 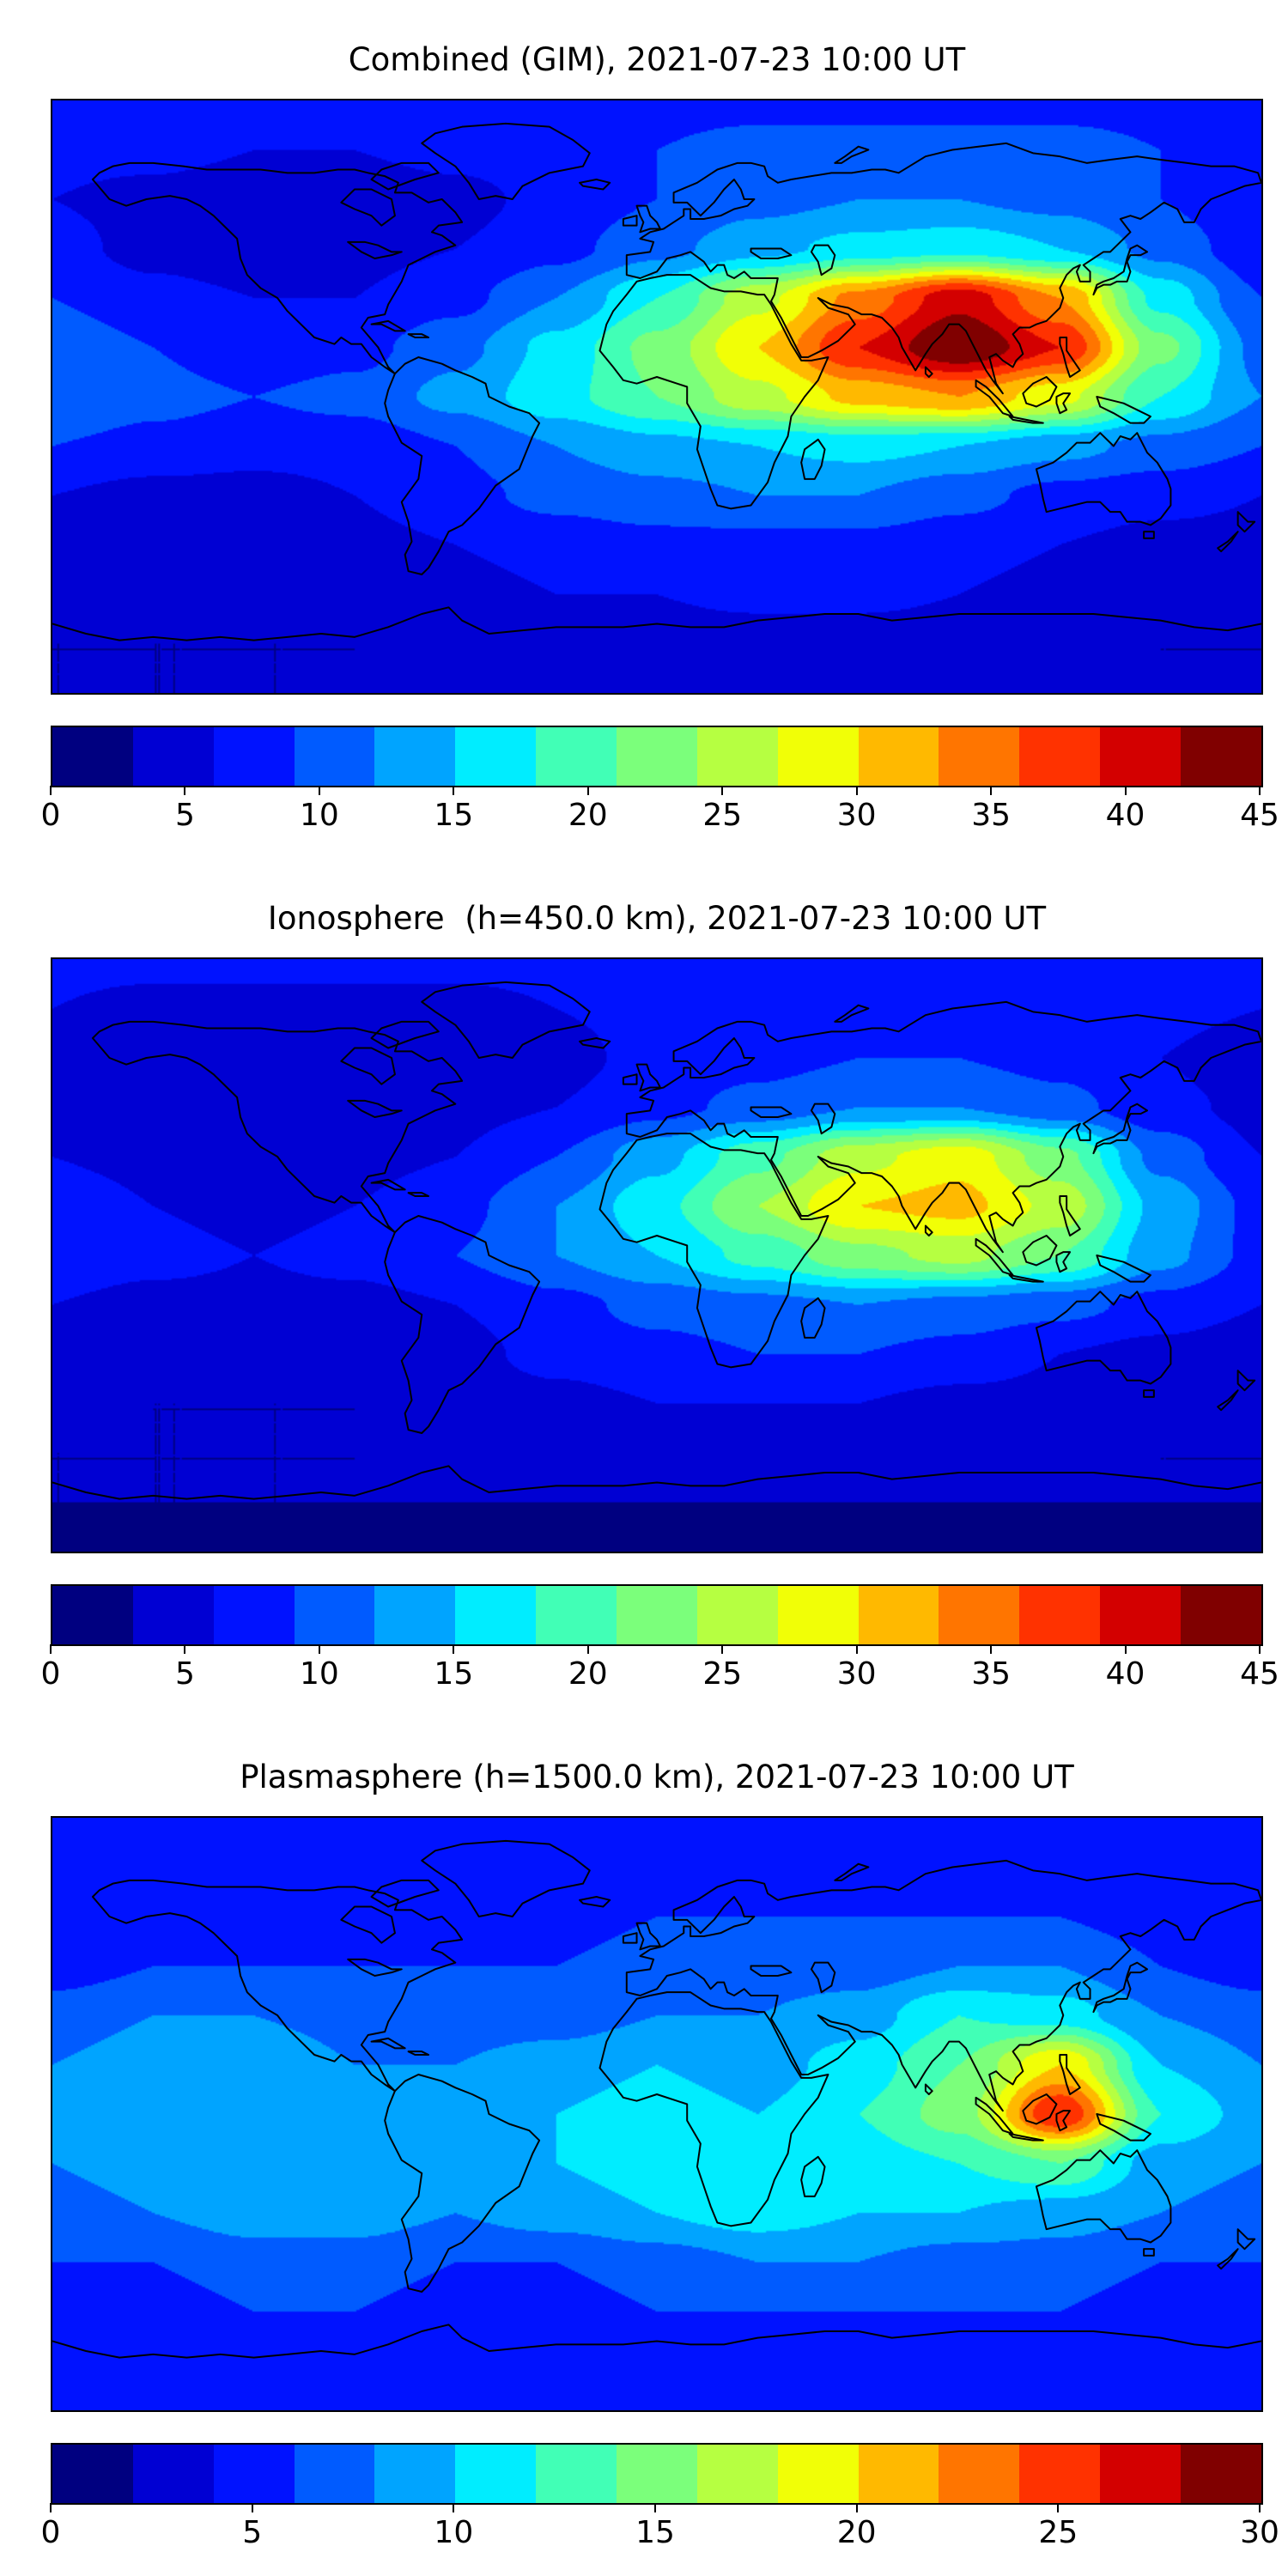 What do you see at coordinates (1259, 1674) in the screenshot?
I see `colorbar-tick-label: 45` at bounding box center [1259, 1674].